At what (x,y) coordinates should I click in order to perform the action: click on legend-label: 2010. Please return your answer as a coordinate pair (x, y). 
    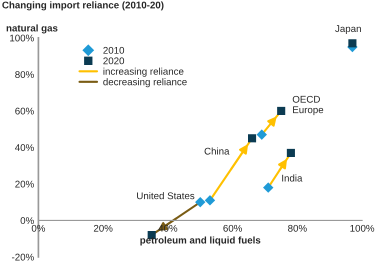
    Looking at the image, I should click on (113, 50).